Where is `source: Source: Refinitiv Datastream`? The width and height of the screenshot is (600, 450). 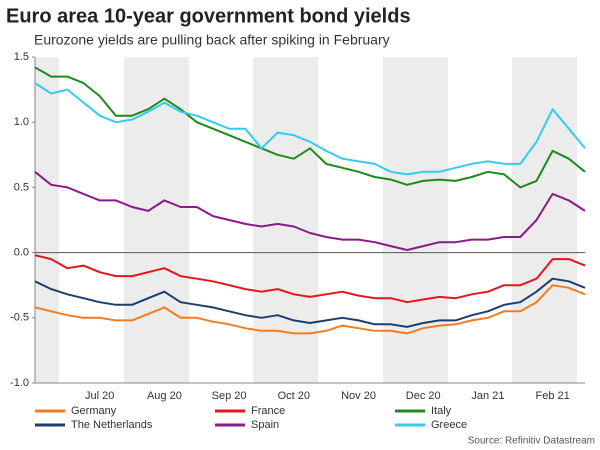
source: Source: Refinitiv Datastream is located at coordinates (531, 441).